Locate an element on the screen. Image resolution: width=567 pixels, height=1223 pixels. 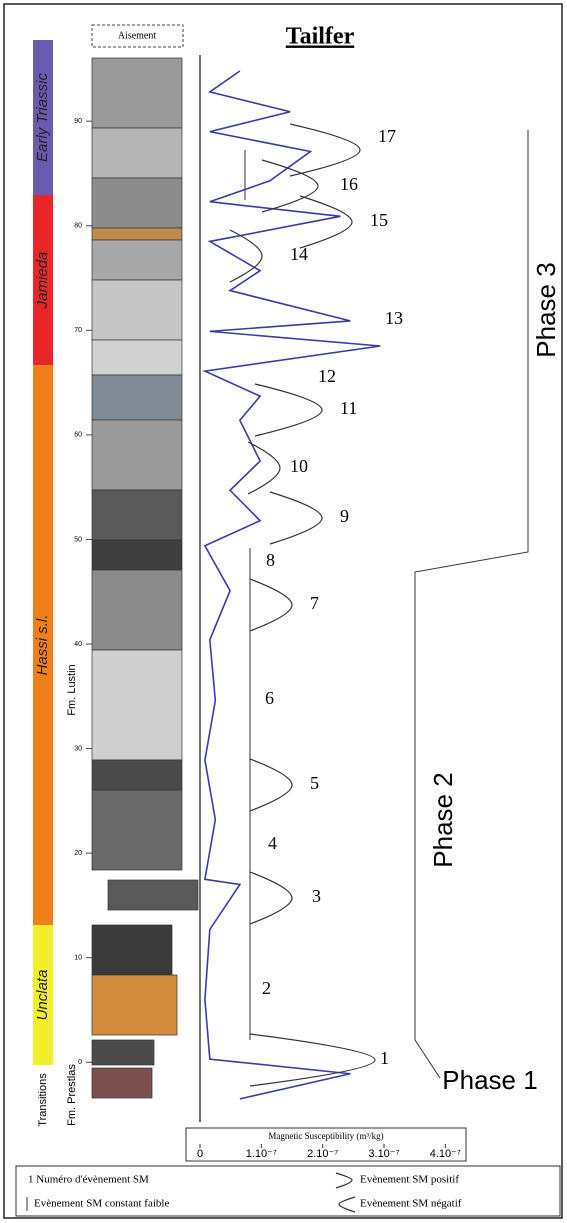
event-number: 17 is located at coordinates (387, 136).